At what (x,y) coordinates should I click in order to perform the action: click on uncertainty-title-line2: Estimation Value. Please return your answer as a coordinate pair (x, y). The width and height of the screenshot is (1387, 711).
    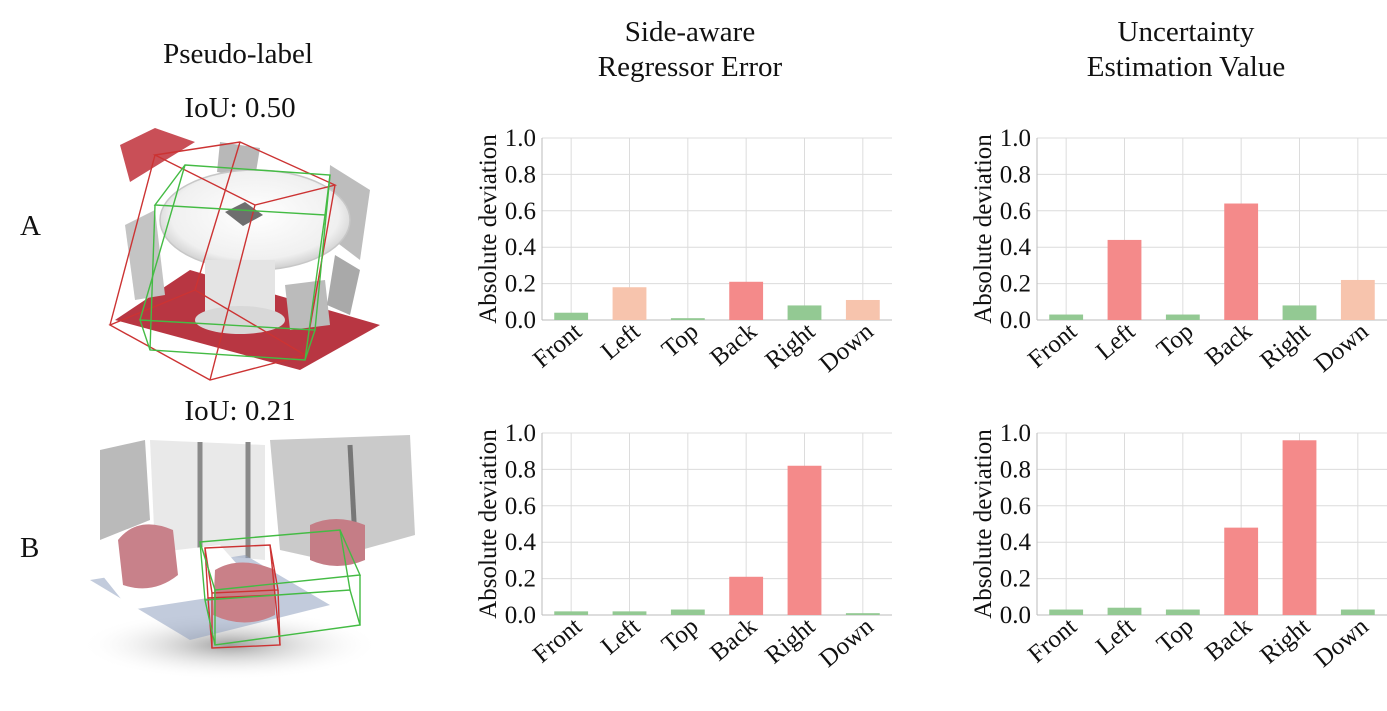
    Looking at the image, I should click on (1186, 67).